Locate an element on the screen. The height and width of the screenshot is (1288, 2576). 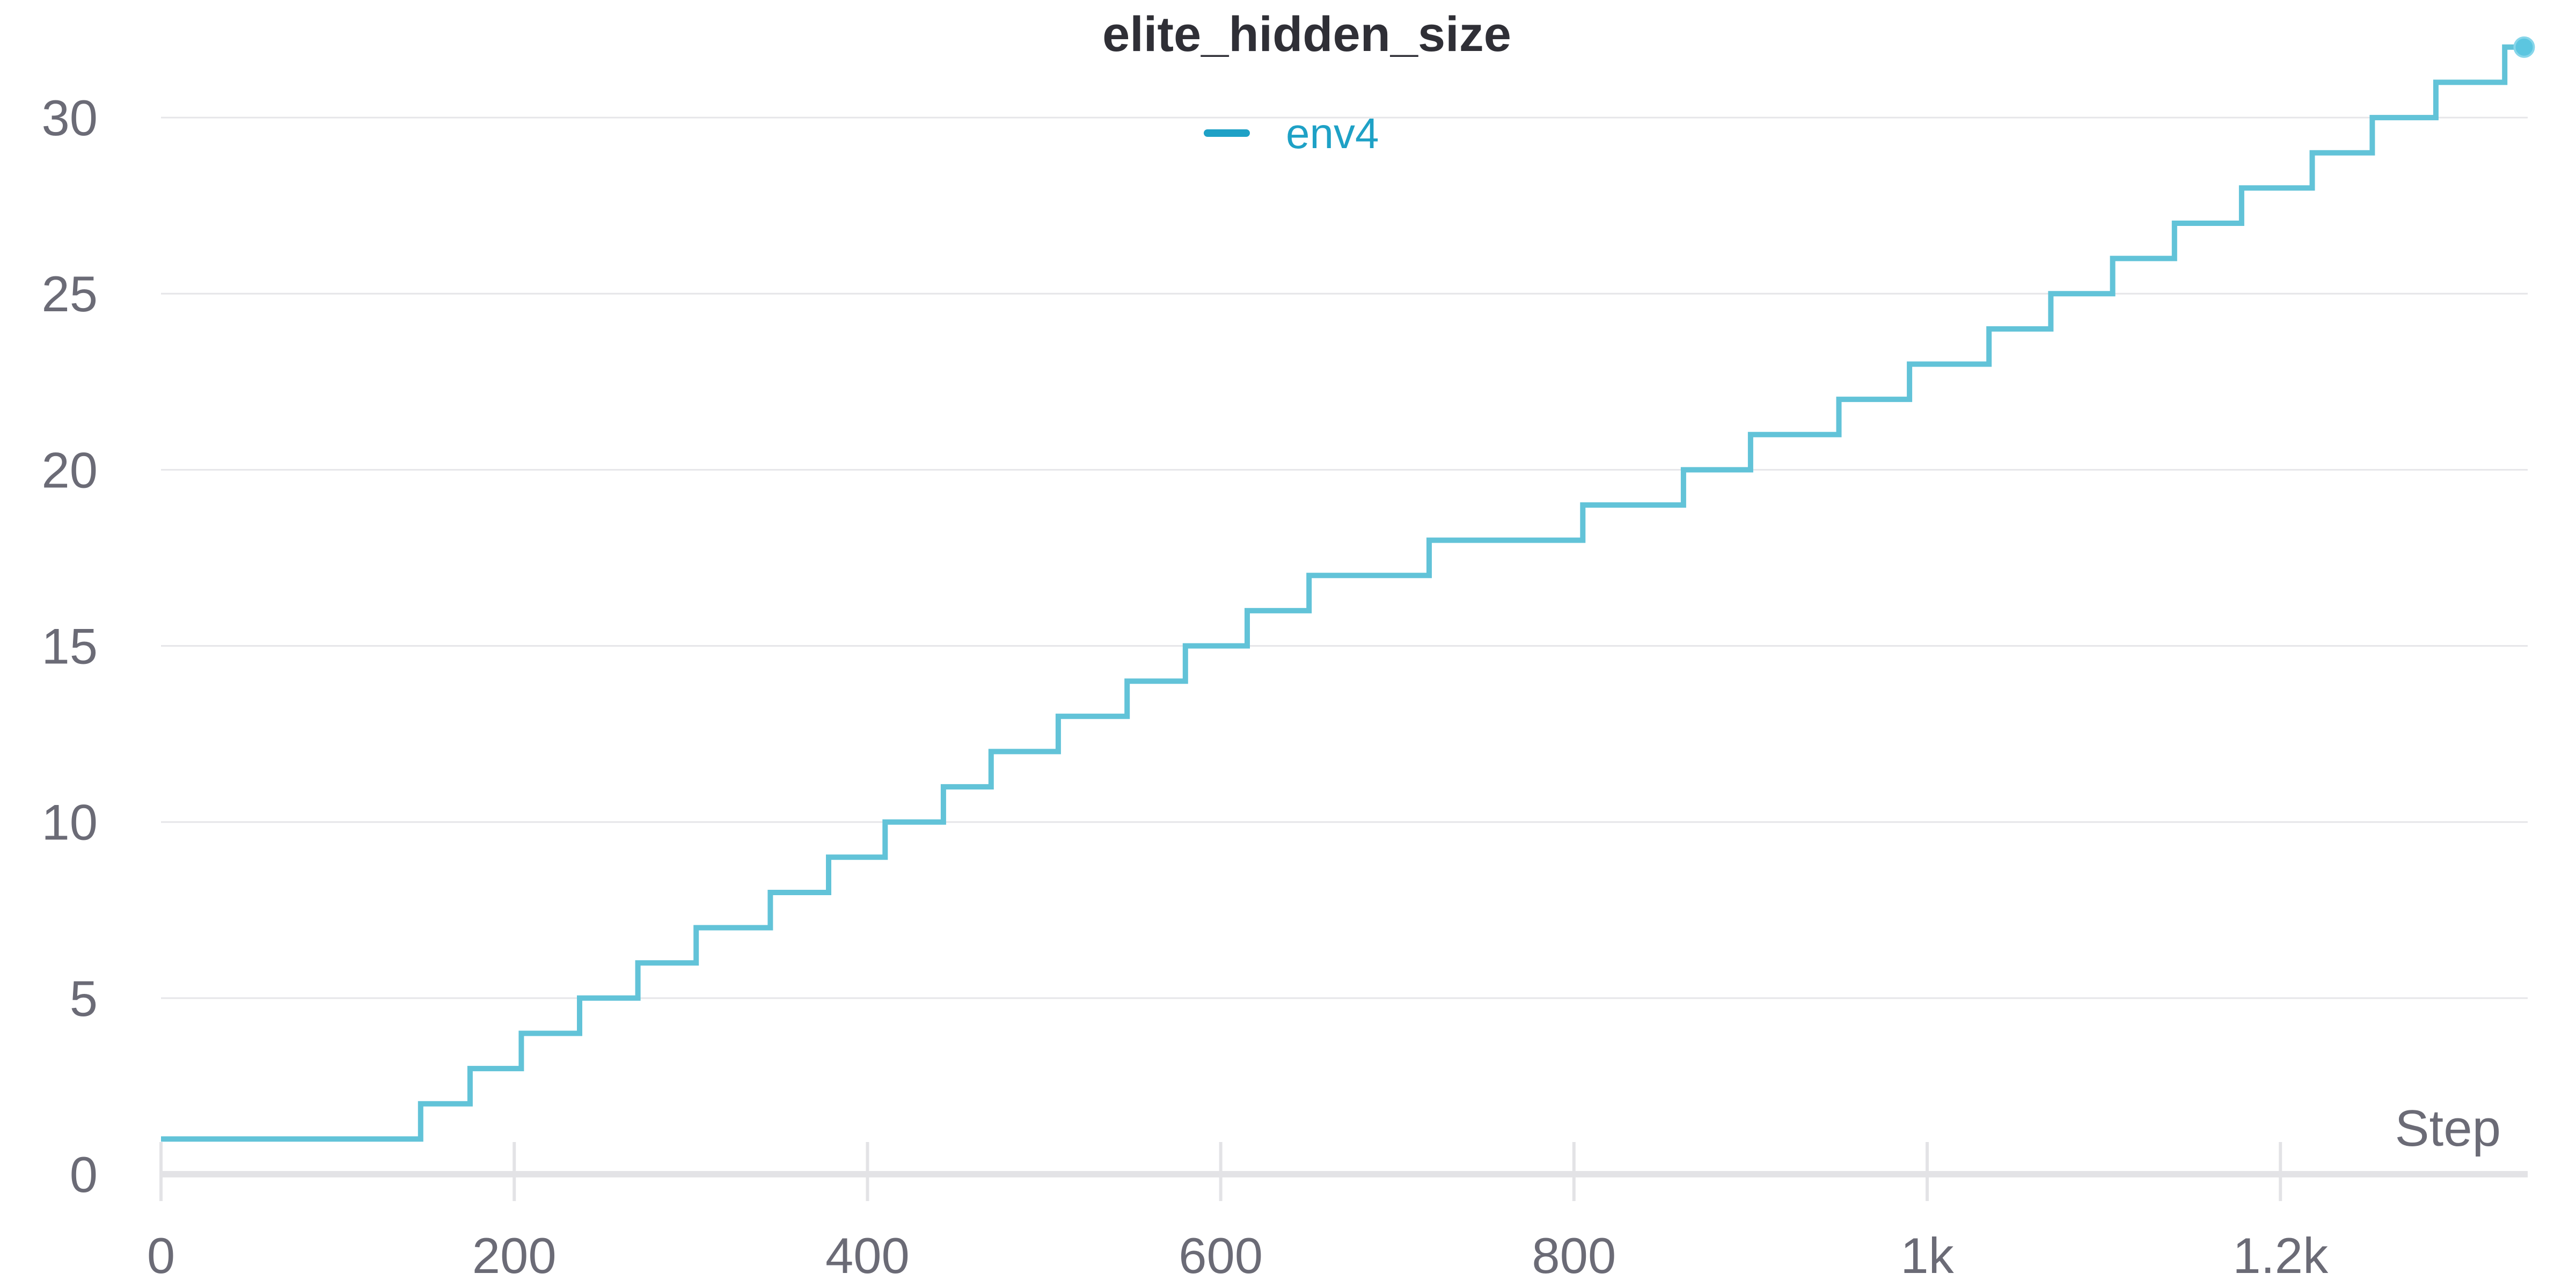
y-tick-label: 25 is located at coordinates (69, 294).